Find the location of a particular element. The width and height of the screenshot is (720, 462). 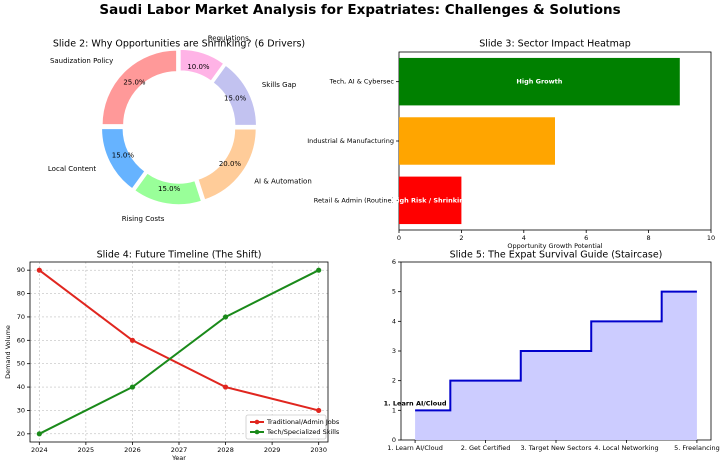

y-tick-label: 30 is located at coordinates (21, 410).